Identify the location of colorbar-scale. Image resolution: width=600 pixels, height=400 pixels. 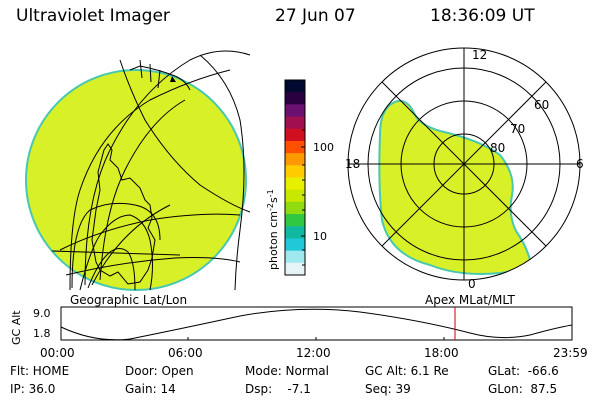
(295, 178).